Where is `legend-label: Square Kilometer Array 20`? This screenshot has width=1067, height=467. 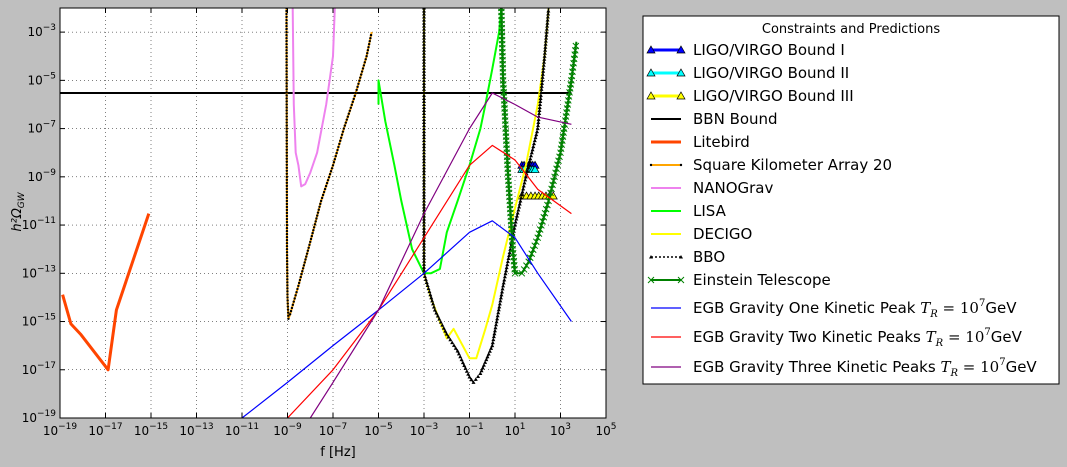
legend-label: Square Kilometer Array 20 is located at coordinates (792, 165).